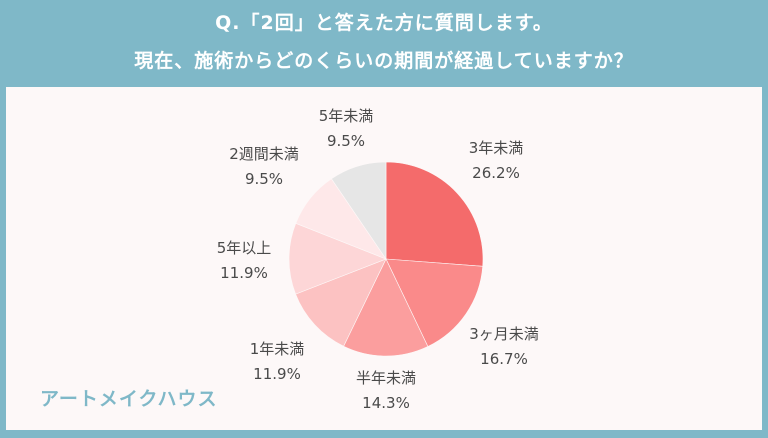 This screenshot has width=768, height=438. What do you see at coordinates (504, 347) in the screenshot?
I see `label-slice-1: 3ヶ月未満 16.7%` at bounding box center [504, 347].